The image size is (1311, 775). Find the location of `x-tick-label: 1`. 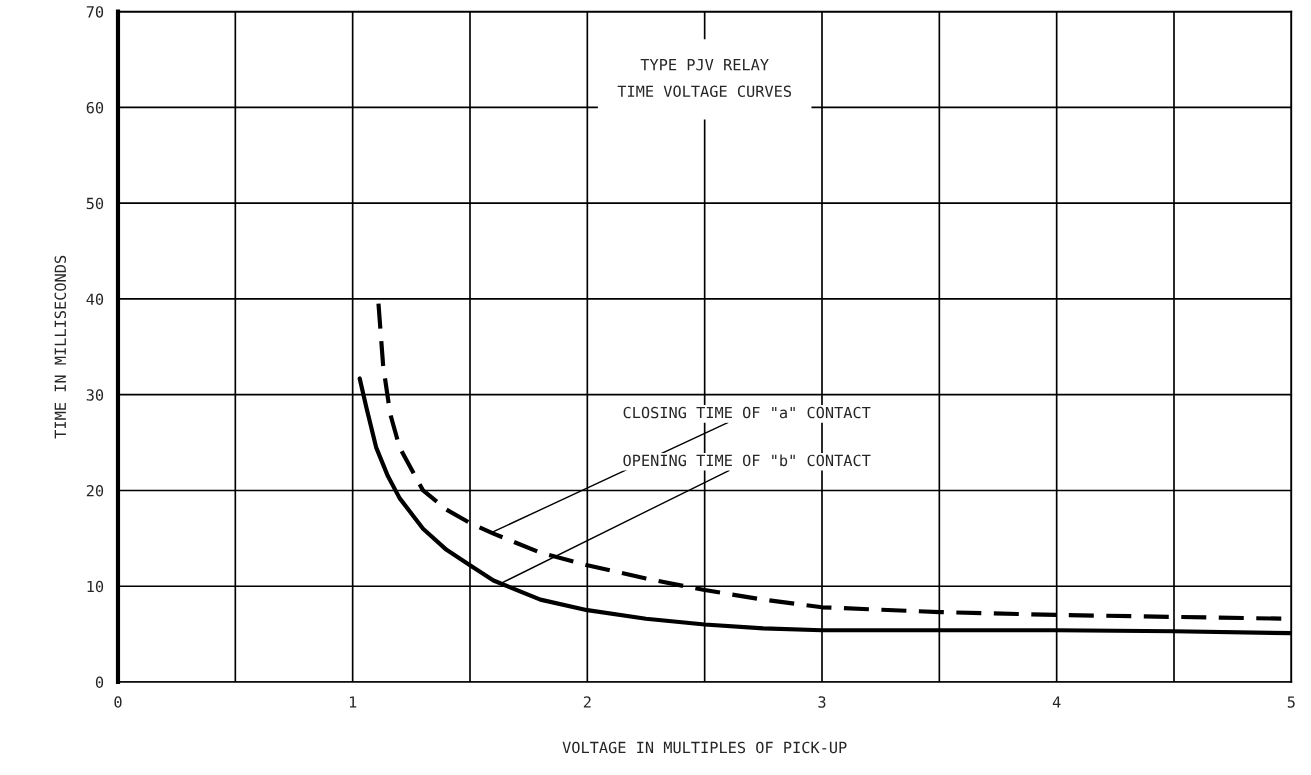

x-tick-label: 1 is located at coordinates (353, 702).